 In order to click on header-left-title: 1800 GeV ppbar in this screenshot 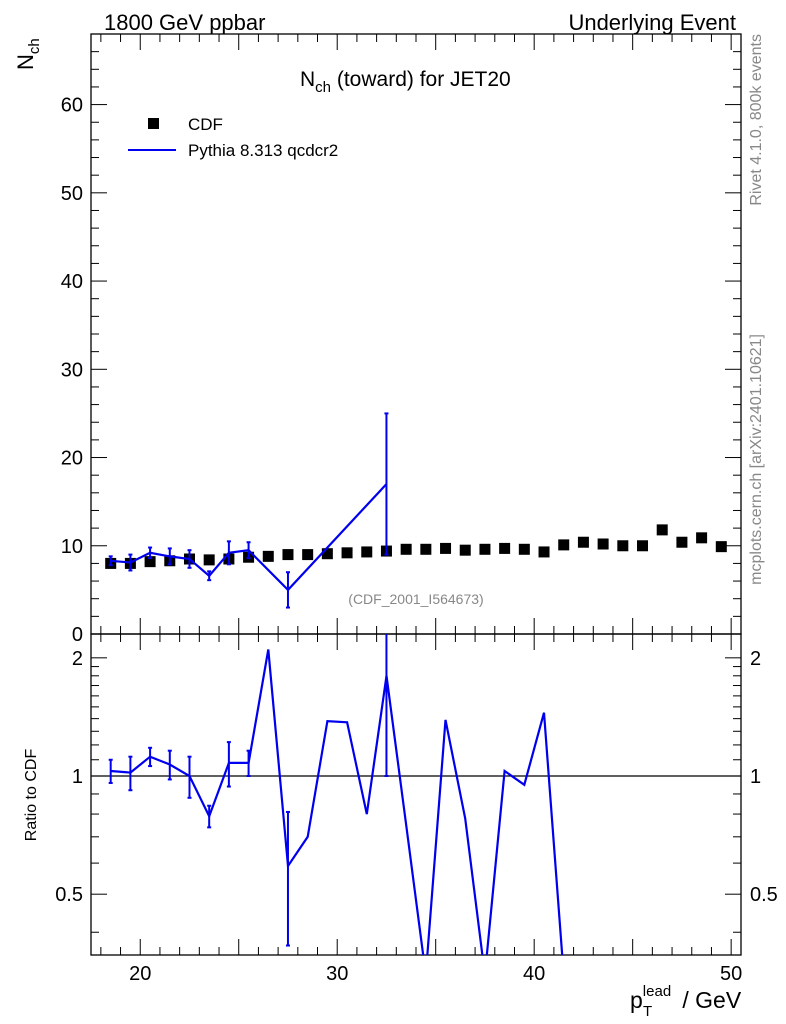, I will do `click(184, 22)`.